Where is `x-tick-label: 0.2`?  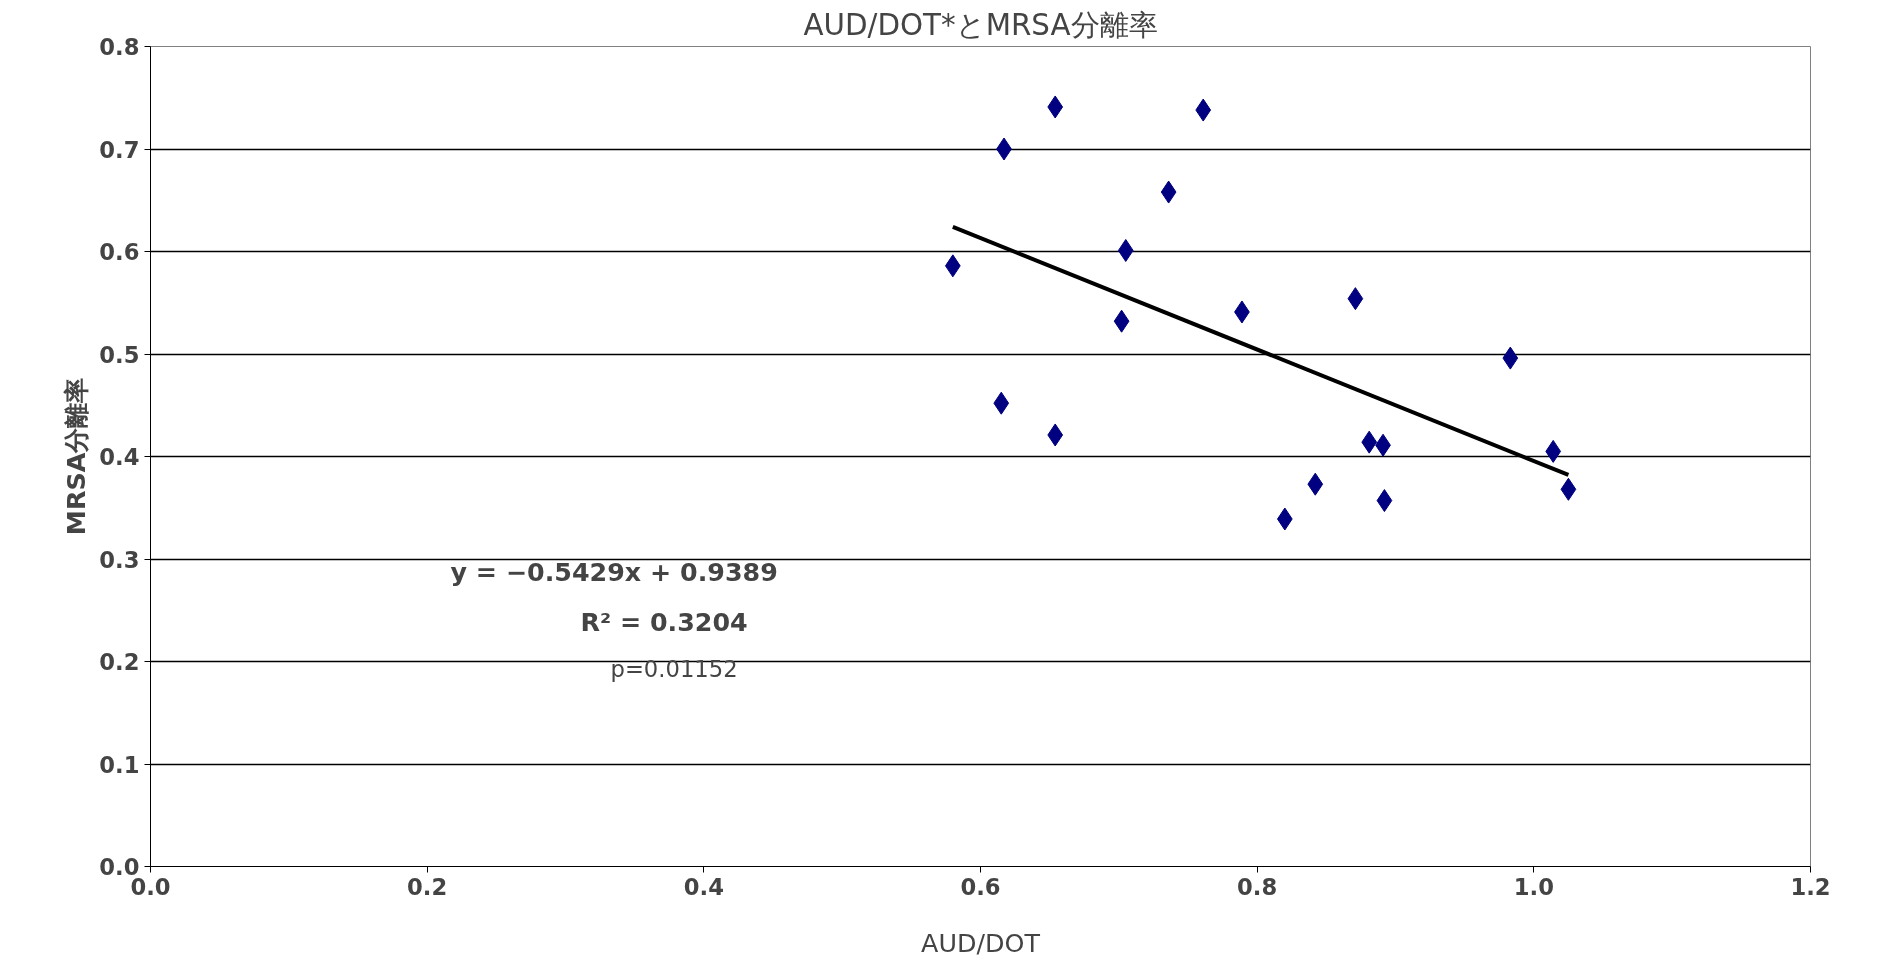
x-tick-label: 0.2 is located at coordinates (427, 886).